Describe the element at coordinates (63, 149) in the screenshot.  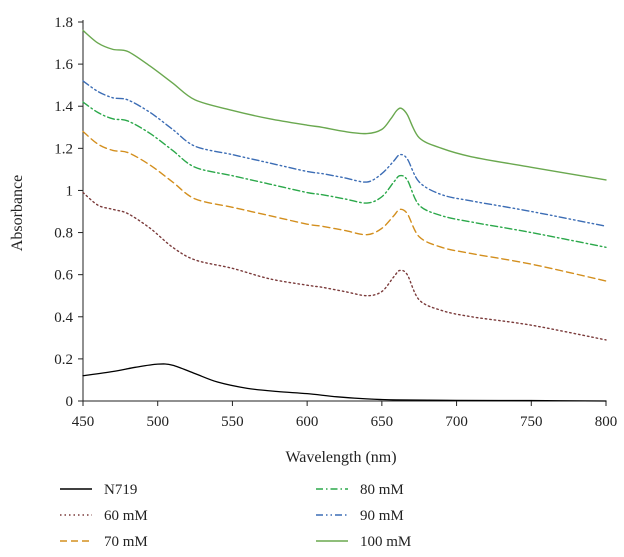
I see `y-tick-label: 1.2` at that location.